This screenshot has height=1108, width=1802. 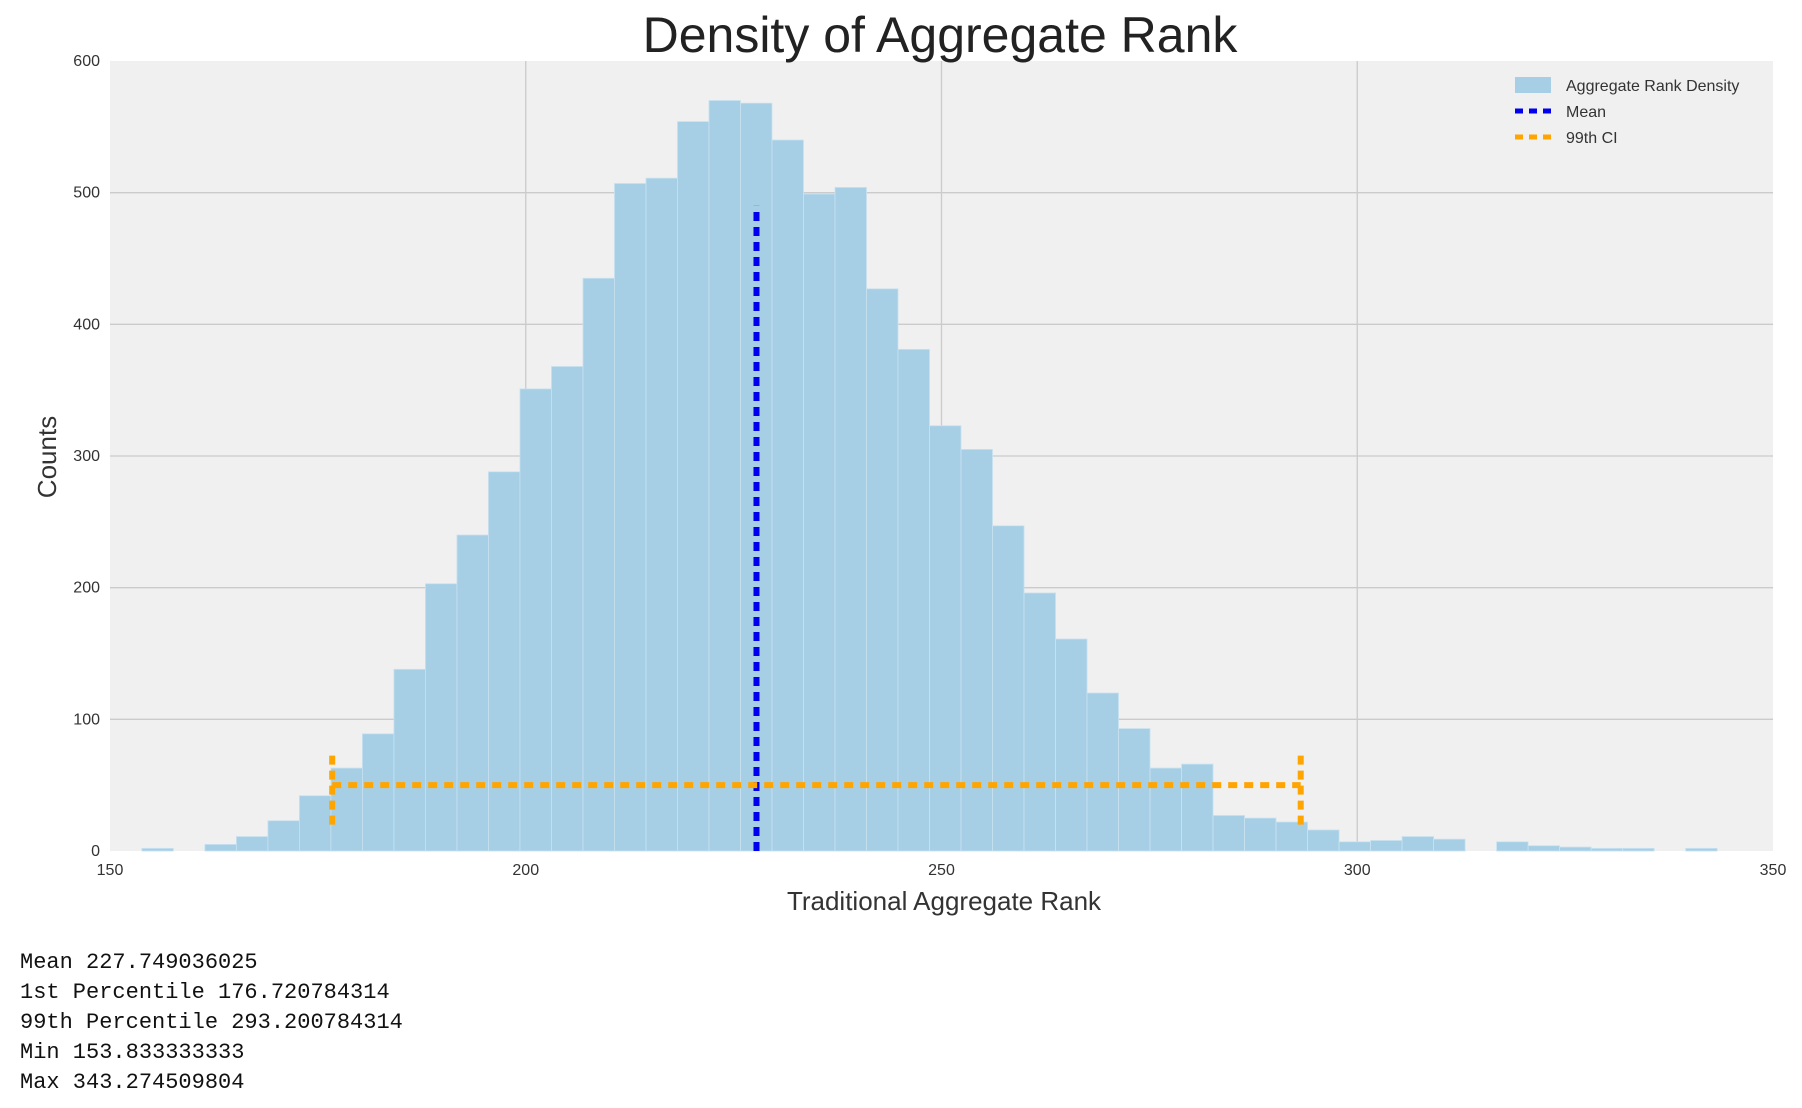 I want to click on y-axis-label: Counts, so click(x=47, y=457).